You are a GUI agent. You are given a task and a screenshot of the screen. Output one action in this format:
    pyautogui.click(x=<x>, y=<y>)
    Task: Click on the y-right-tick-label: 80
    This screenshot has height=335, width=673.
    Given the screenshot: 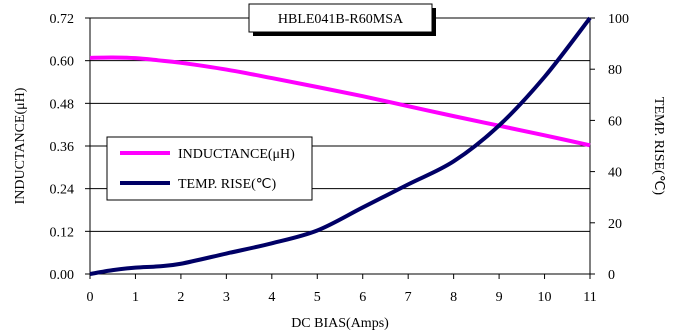 What is the action you would take?
    pyautogui.click(x=615, y=70)
    